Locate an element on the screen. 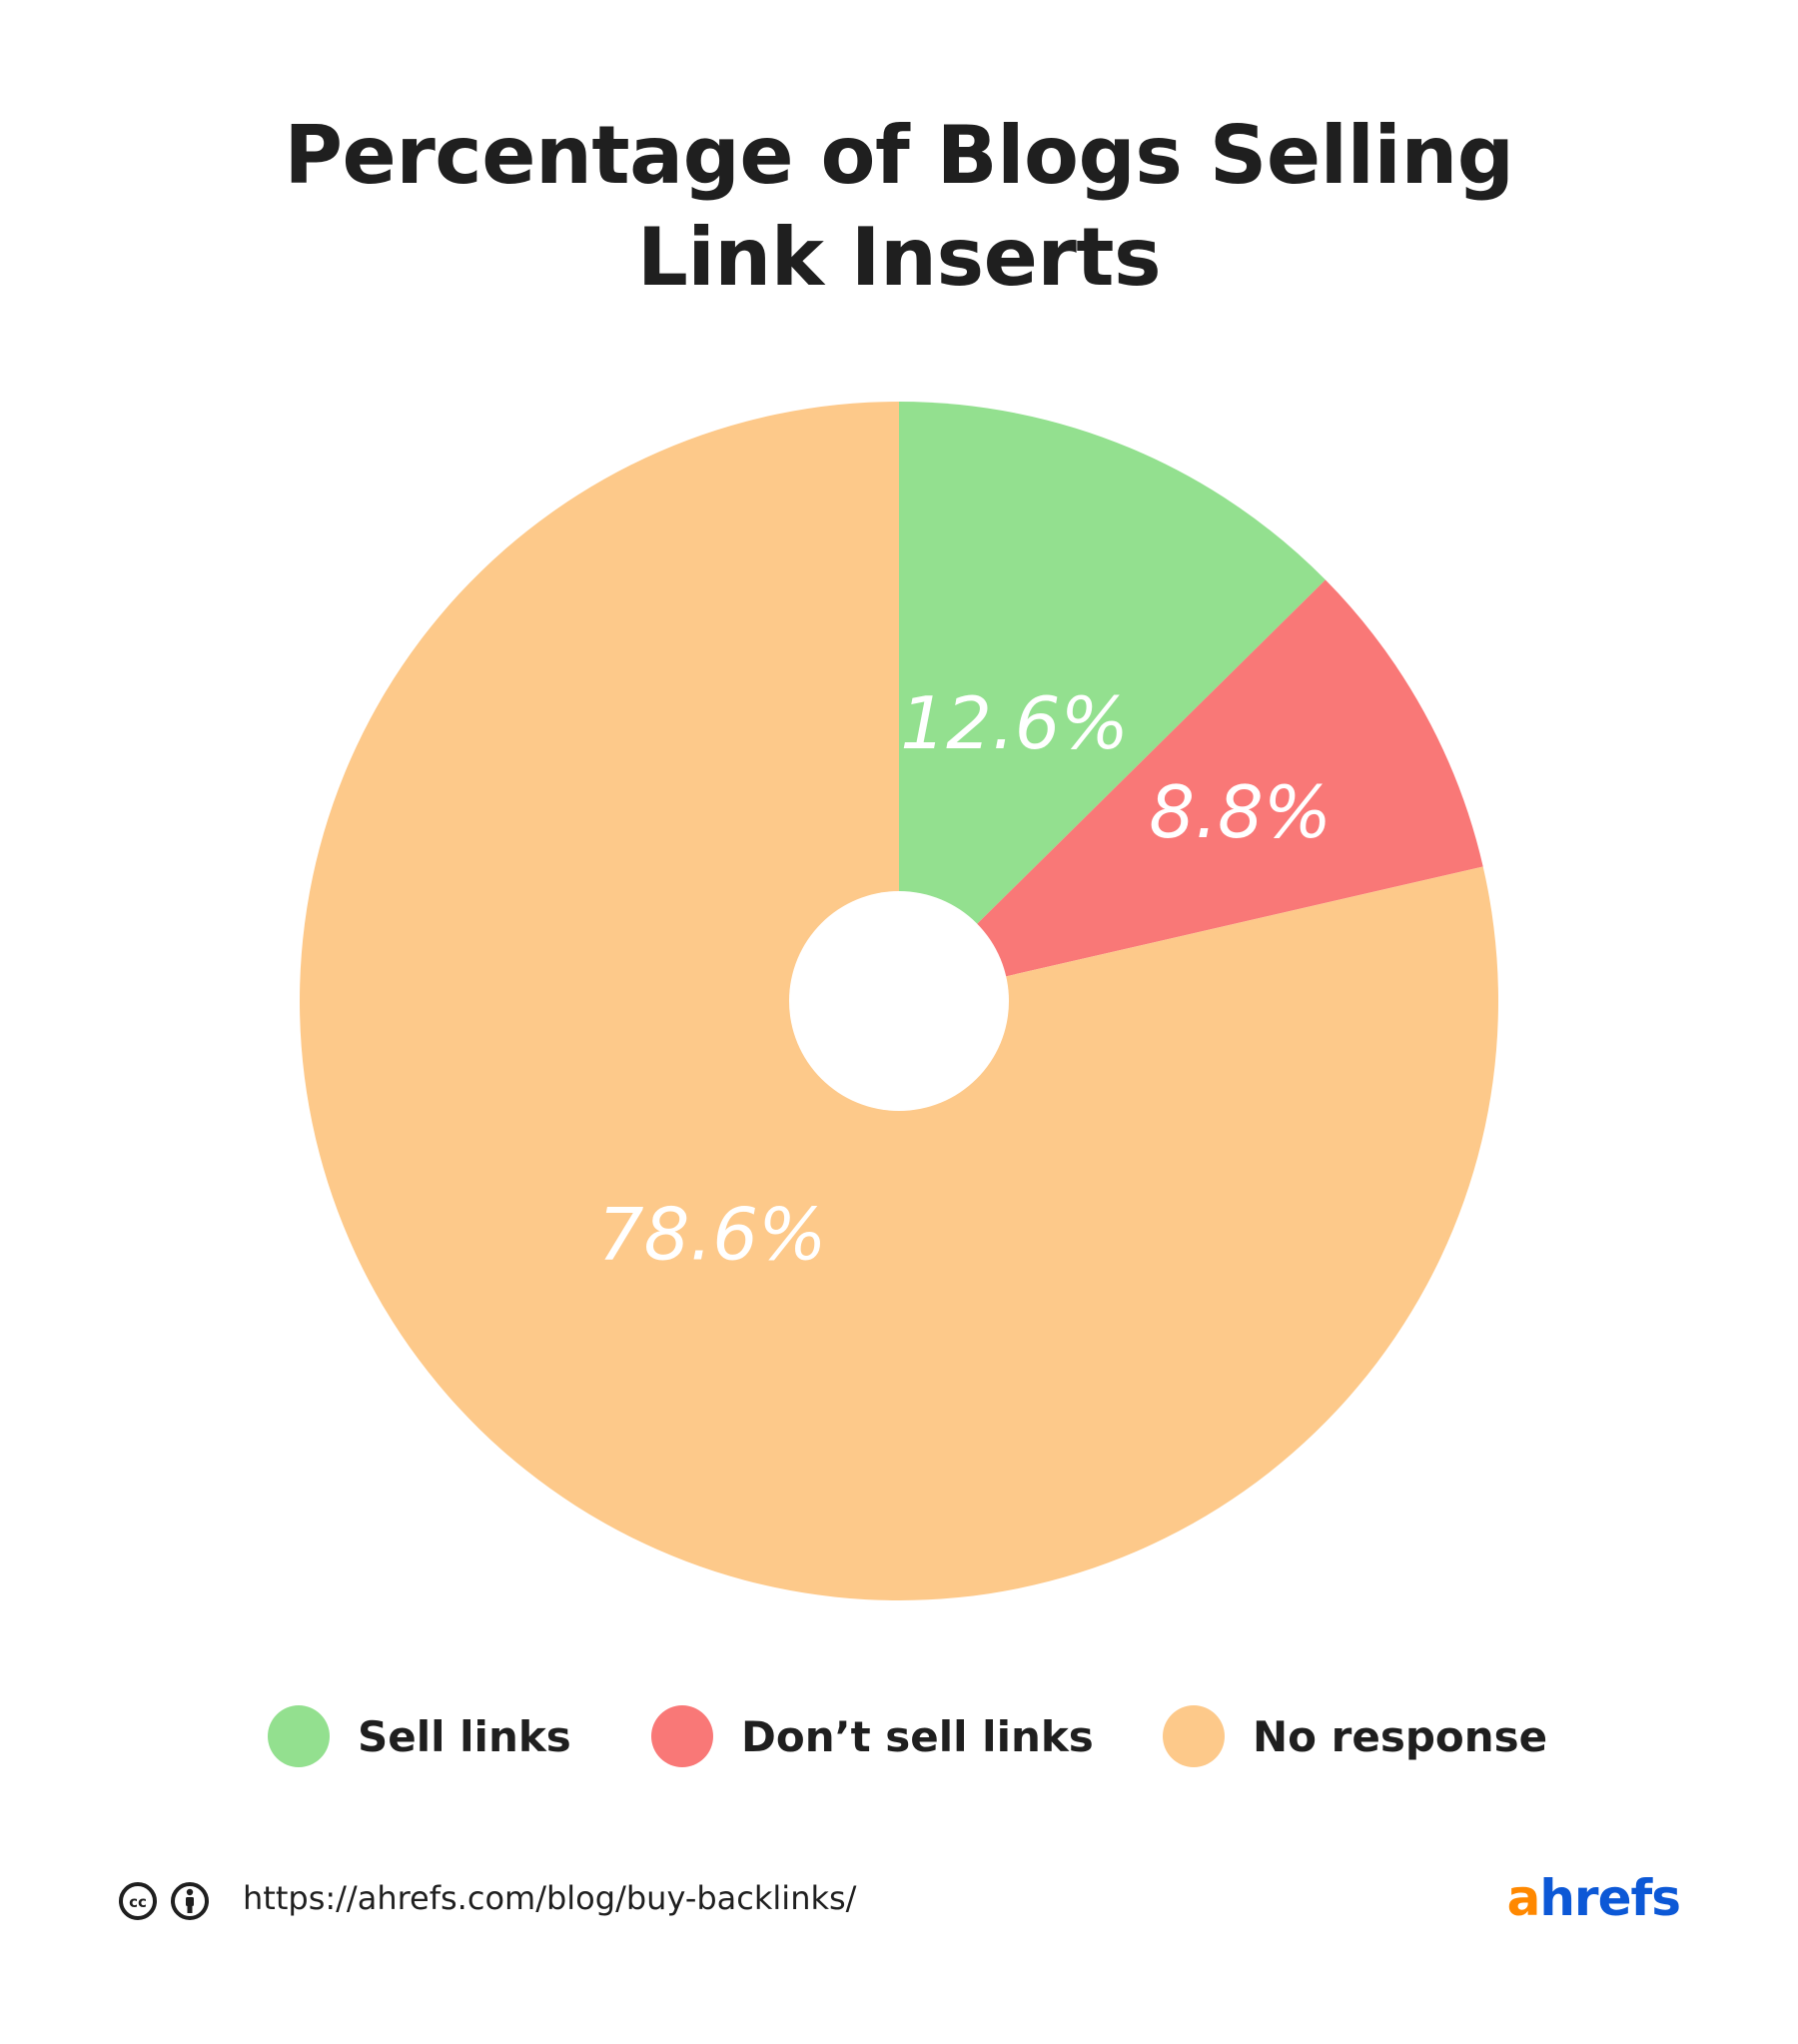 The height and width of the screenshot is (2044, 1798). slice-sell-links is located at coordinates (1112, 701).